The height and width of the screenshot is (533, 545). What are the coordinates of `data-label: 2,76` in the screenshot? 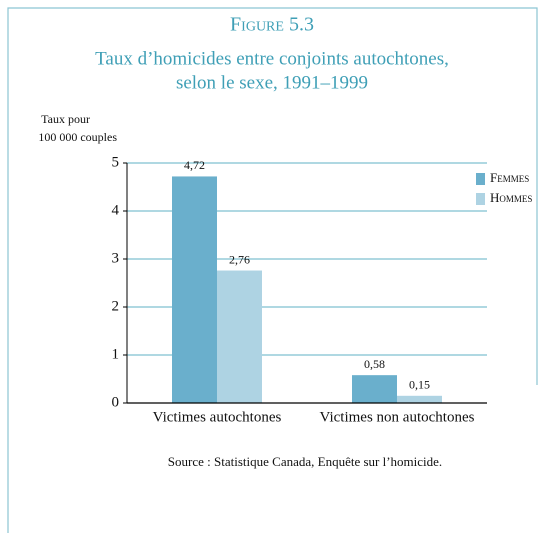 It's located at (239, 259).